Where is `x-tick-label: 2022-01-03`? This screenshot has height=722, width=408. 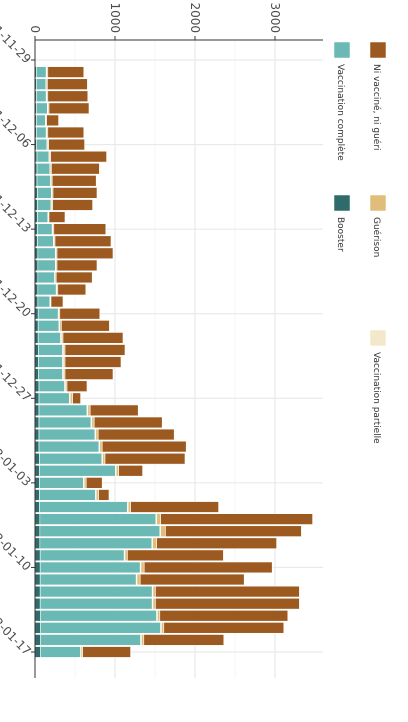
x-tick-label: 2022-01-03 is located at coordinates (17, 459).